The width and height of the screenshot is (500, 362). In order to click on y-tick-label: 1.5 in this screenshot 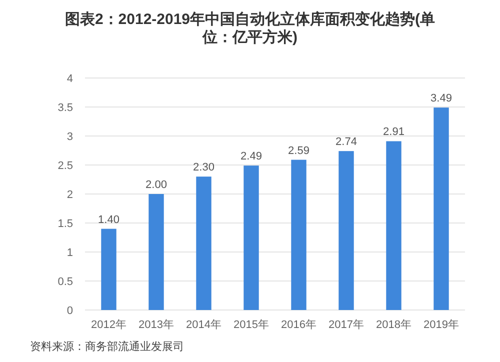, I will do `click(65, 224)`.